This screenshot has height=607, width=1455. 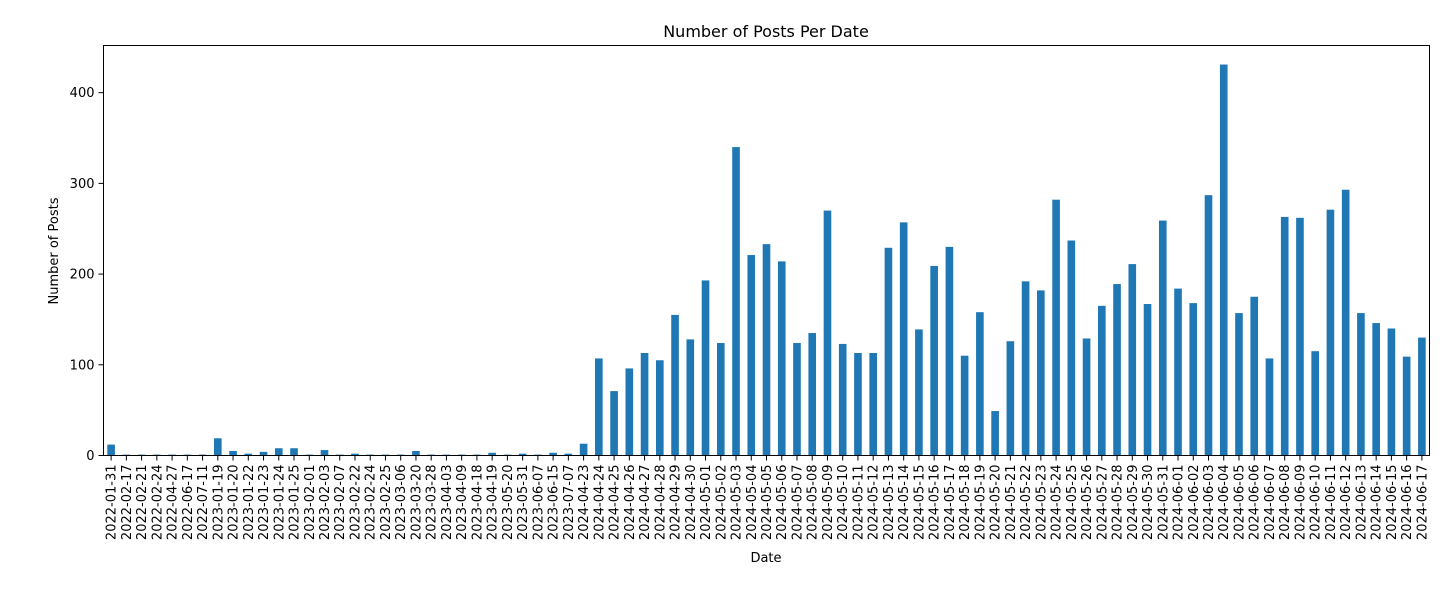 What do you see at coordinates (1392, 503) in the screenshot?
I see `x-tick-label: 2024-06-15` at bounding box center [1392, 503].